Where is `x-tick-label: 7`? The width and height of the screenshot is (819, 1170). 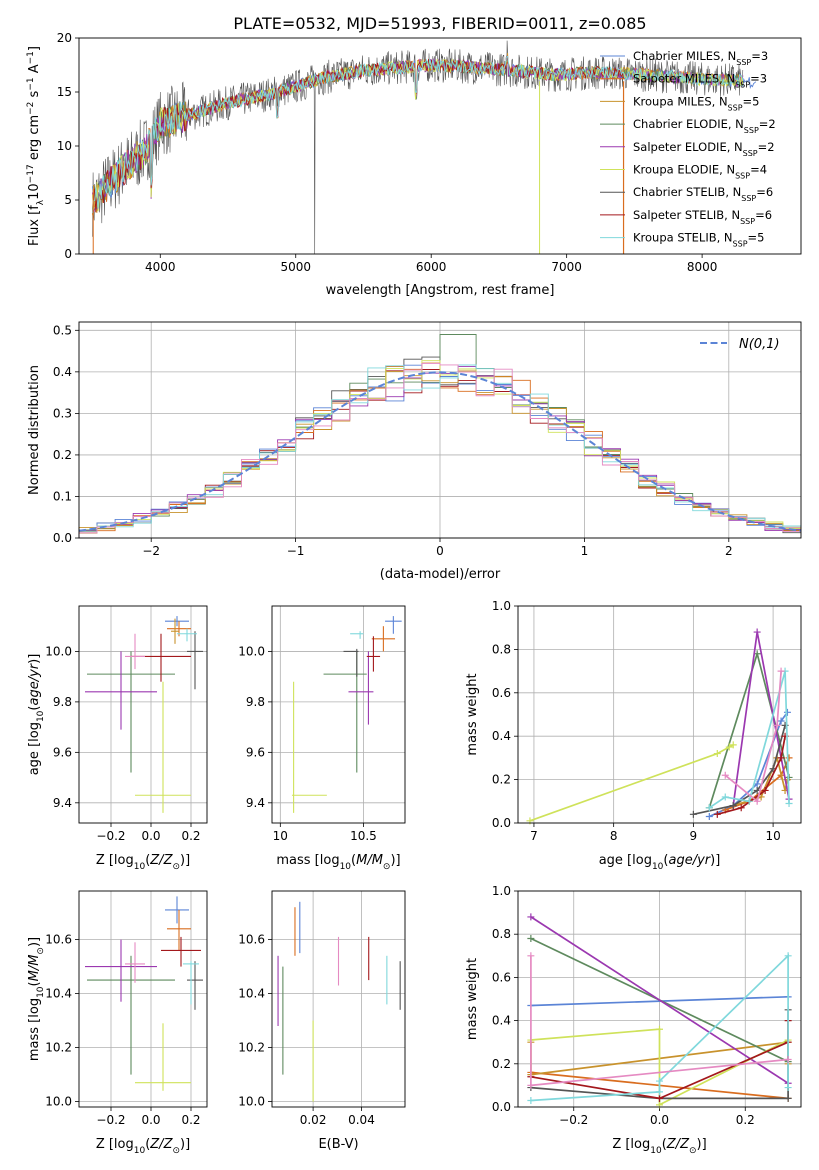 x-tick-label: 7 is located at coordinates (534, 836).